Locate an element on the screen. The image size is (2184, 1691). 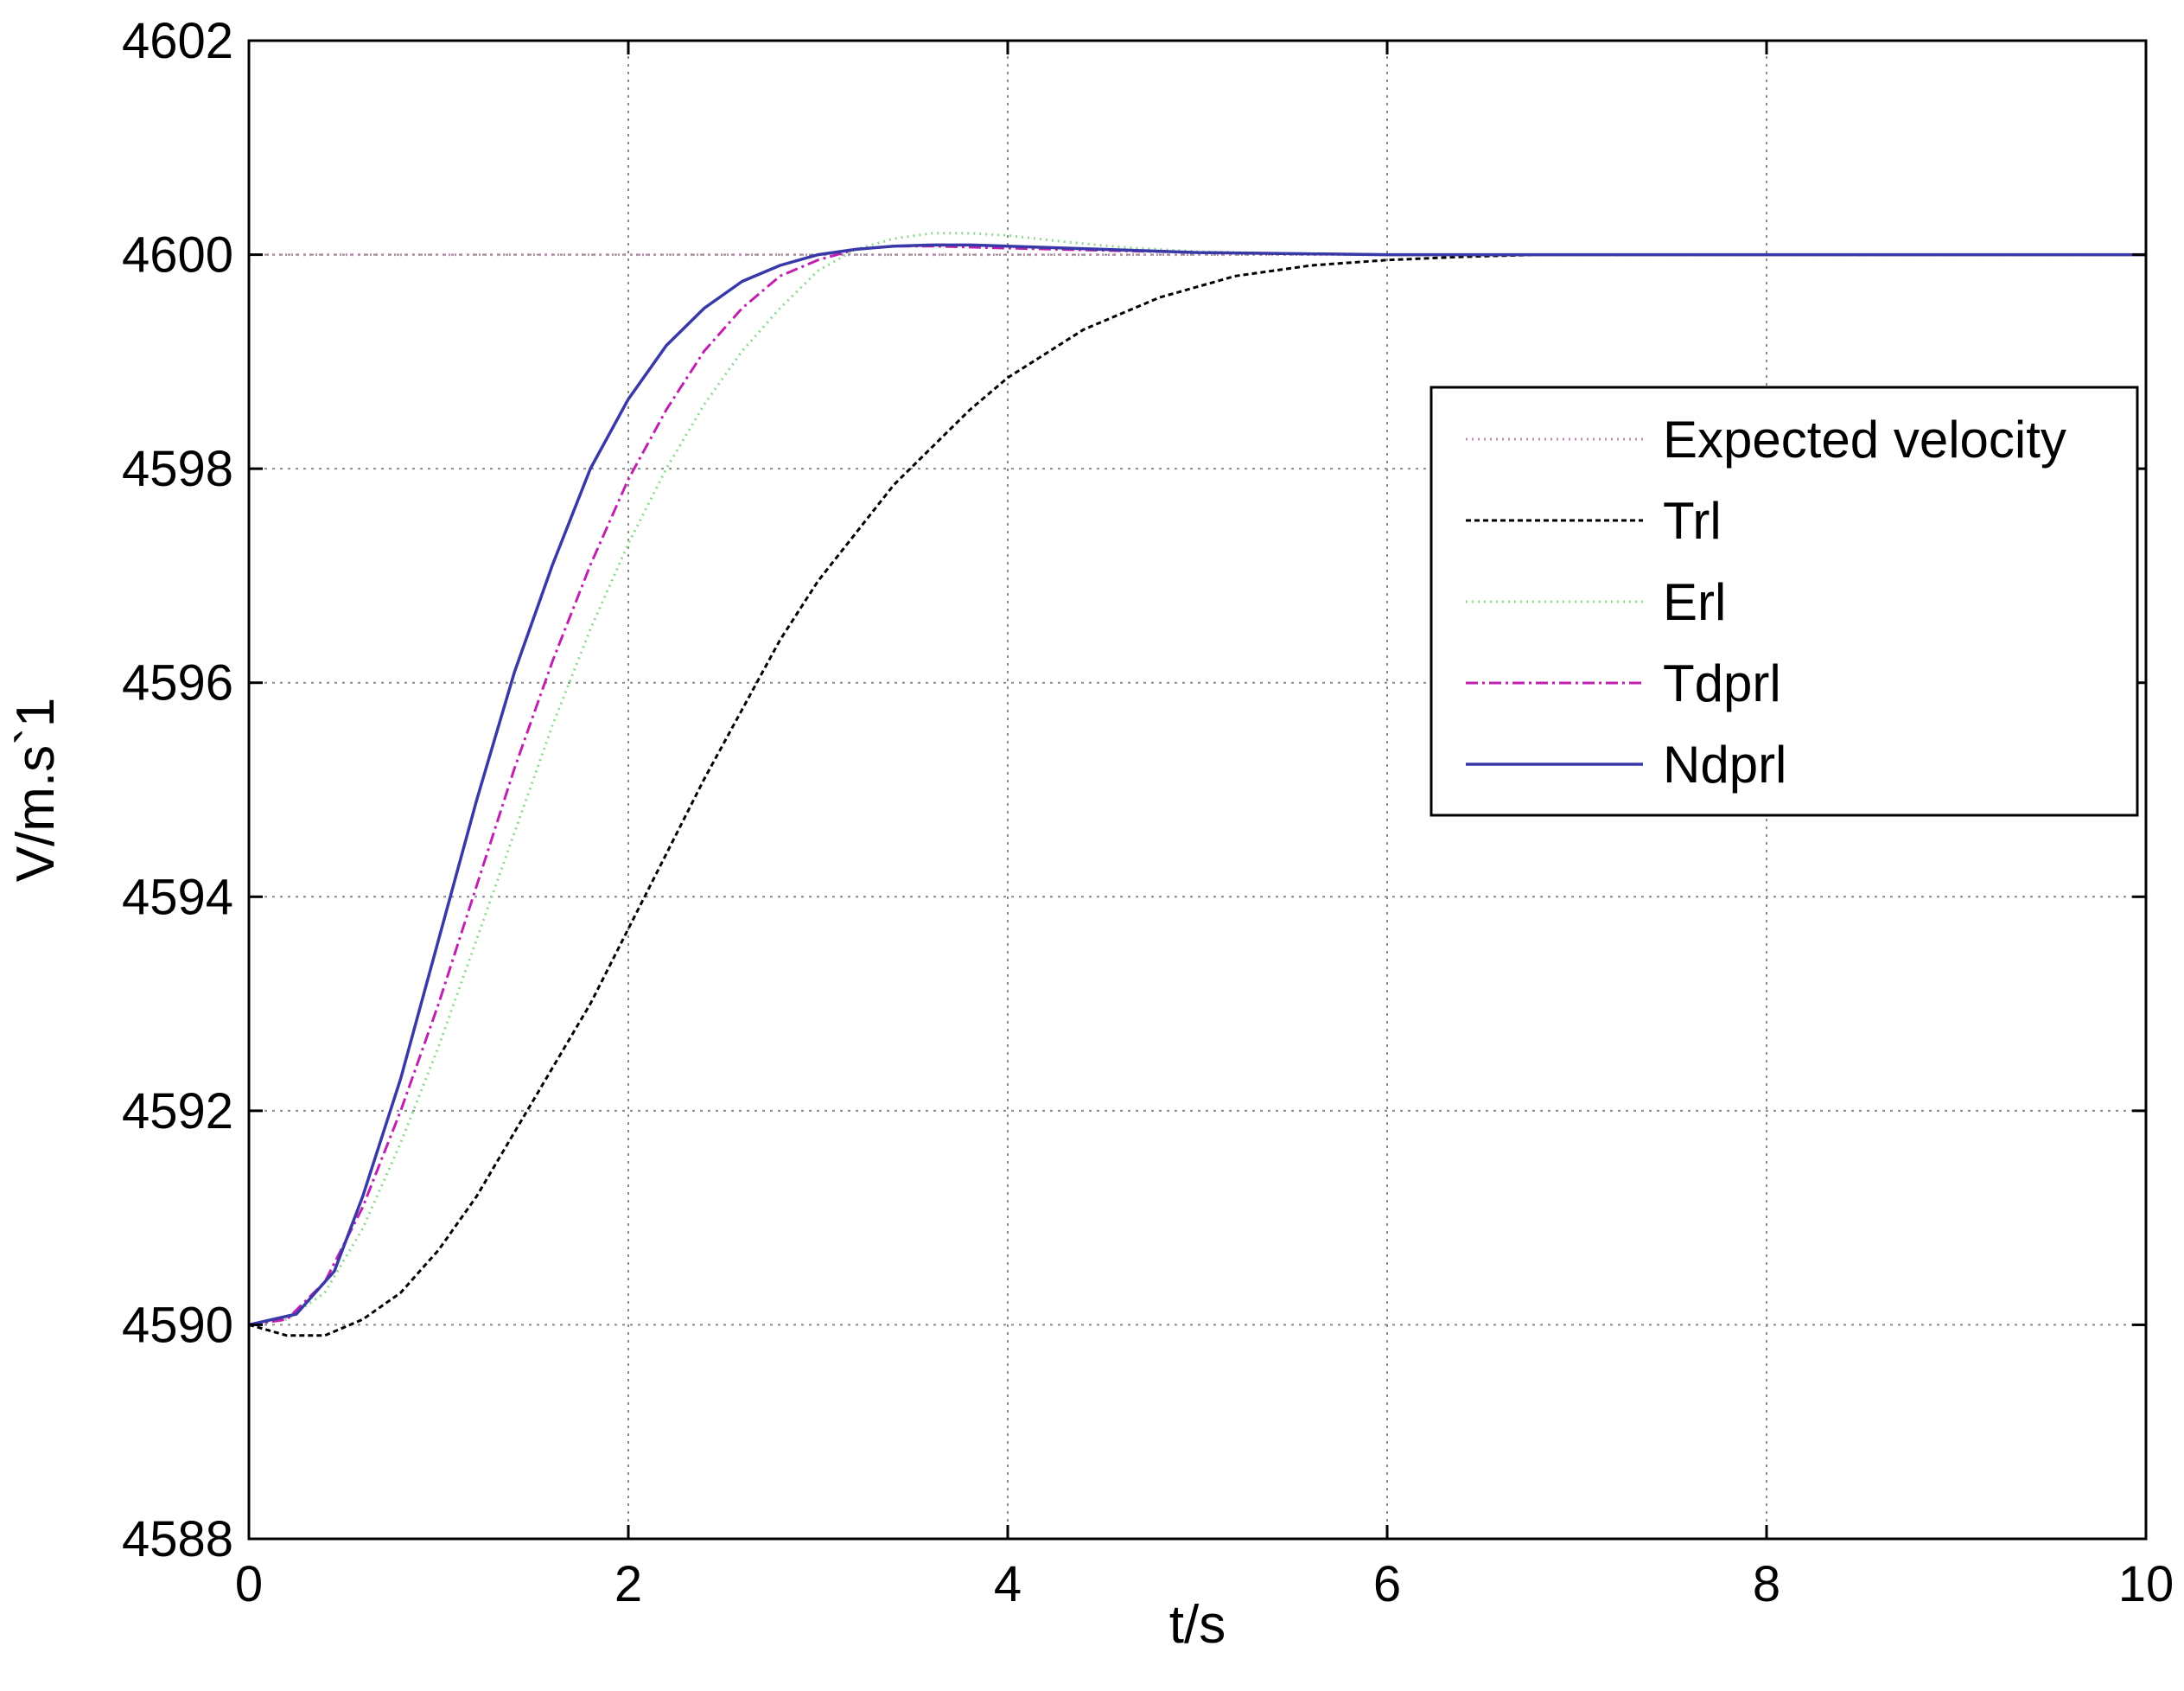
y-tick-label: 4602 is located at coordinates (177, 41).